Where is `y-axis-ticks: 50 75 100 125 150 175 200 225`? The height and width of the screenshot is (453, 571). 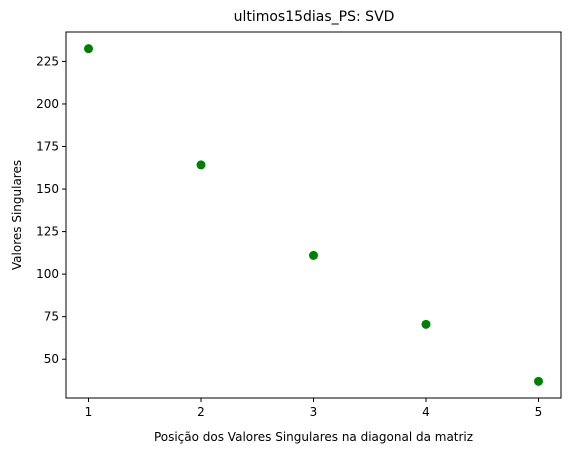 y-axis-ticks: 50 75 100 125 150 175 200 225 is located at coordinates (51, 210).